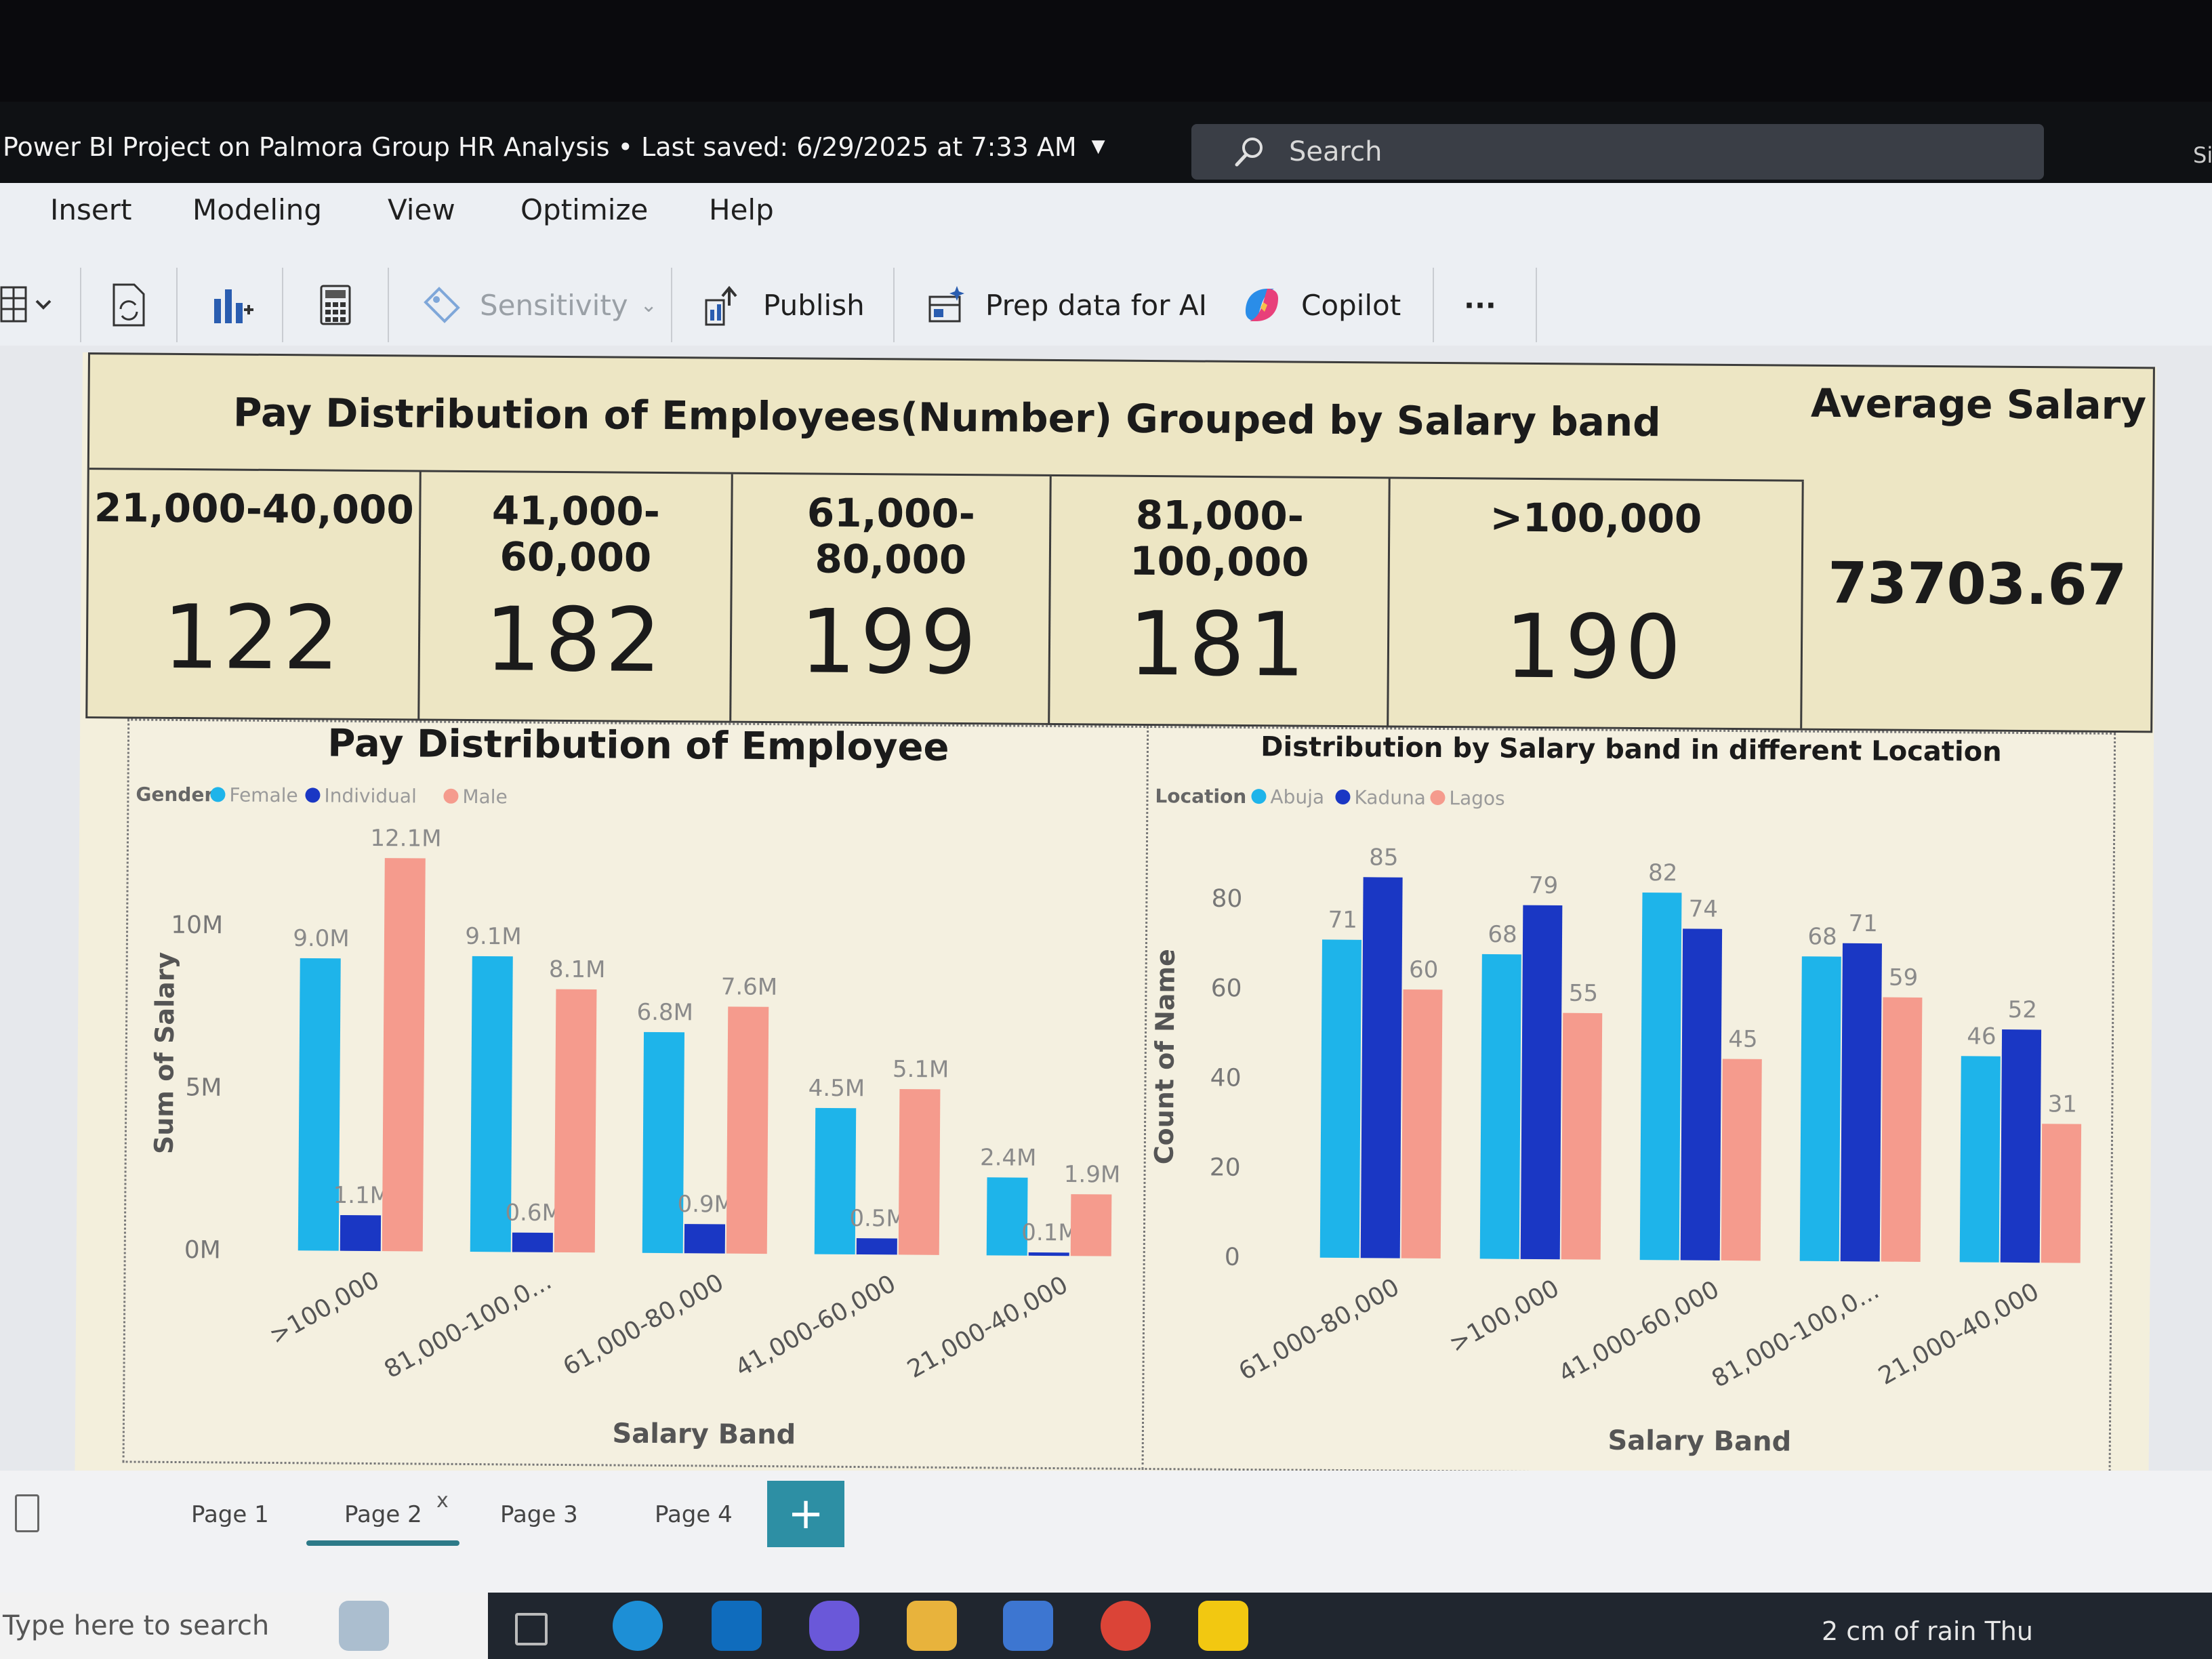  What do you see at coordinates (1091, 1225) in the screenshot?
I see `bar-male` at bounding box center [1091, 1225].